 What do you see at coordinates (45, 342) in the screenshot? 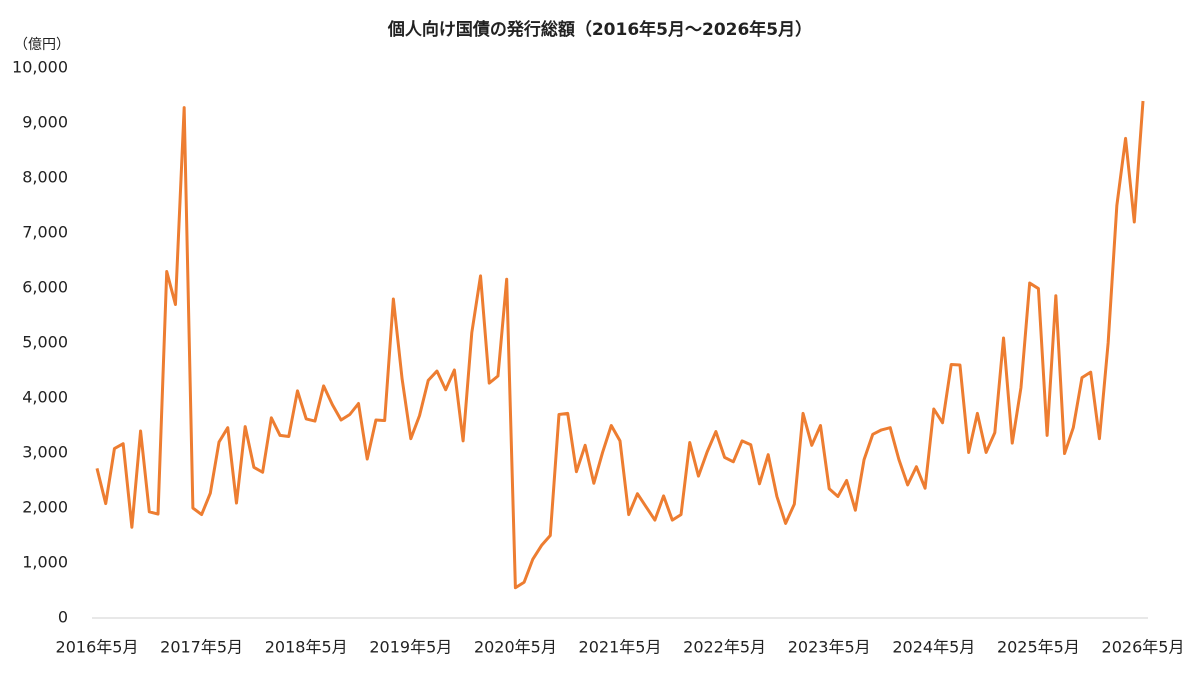
I see `y-tick-label: 5,000` at bounding box center [45, 342].